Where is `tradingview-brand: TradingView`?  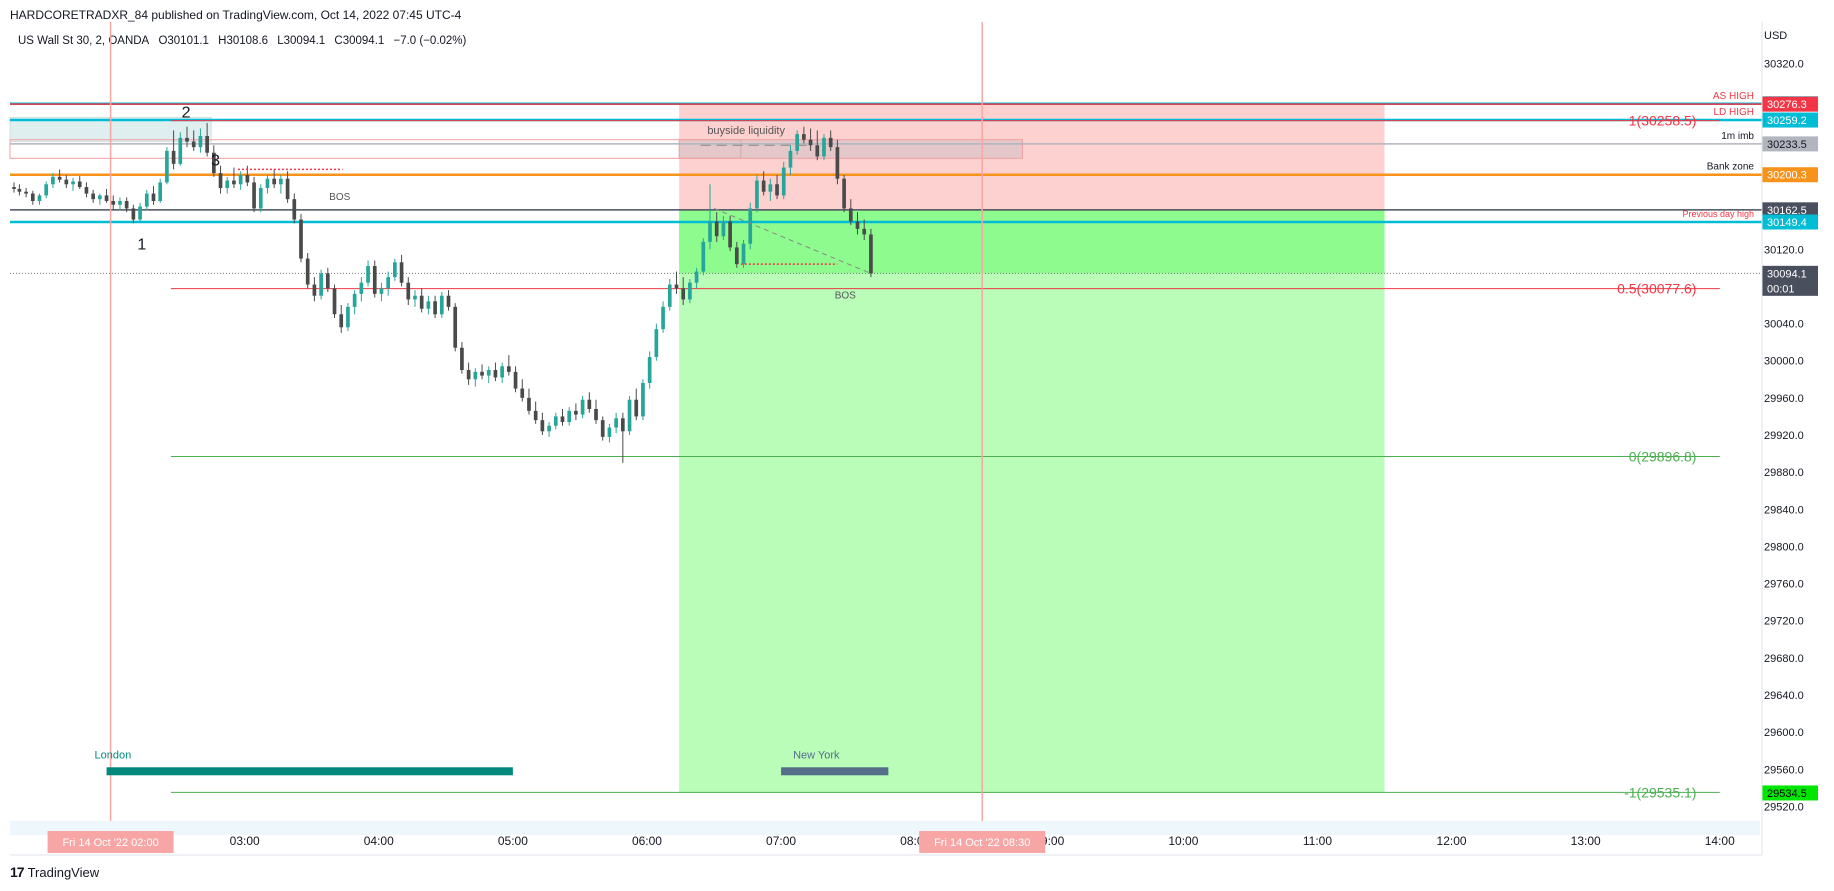
tradingview-brand: TradingView is located at coordinates (63, 872).